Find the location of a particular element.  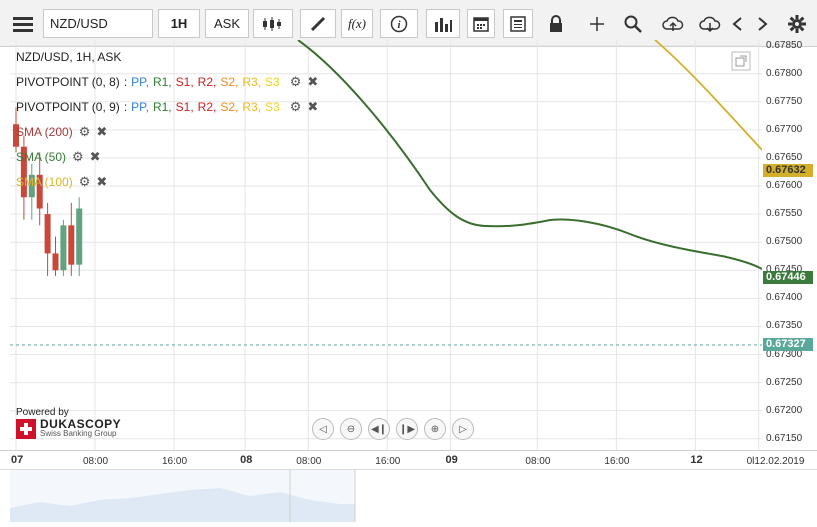

download-cloud-icon is located at coordinates (710, 24).